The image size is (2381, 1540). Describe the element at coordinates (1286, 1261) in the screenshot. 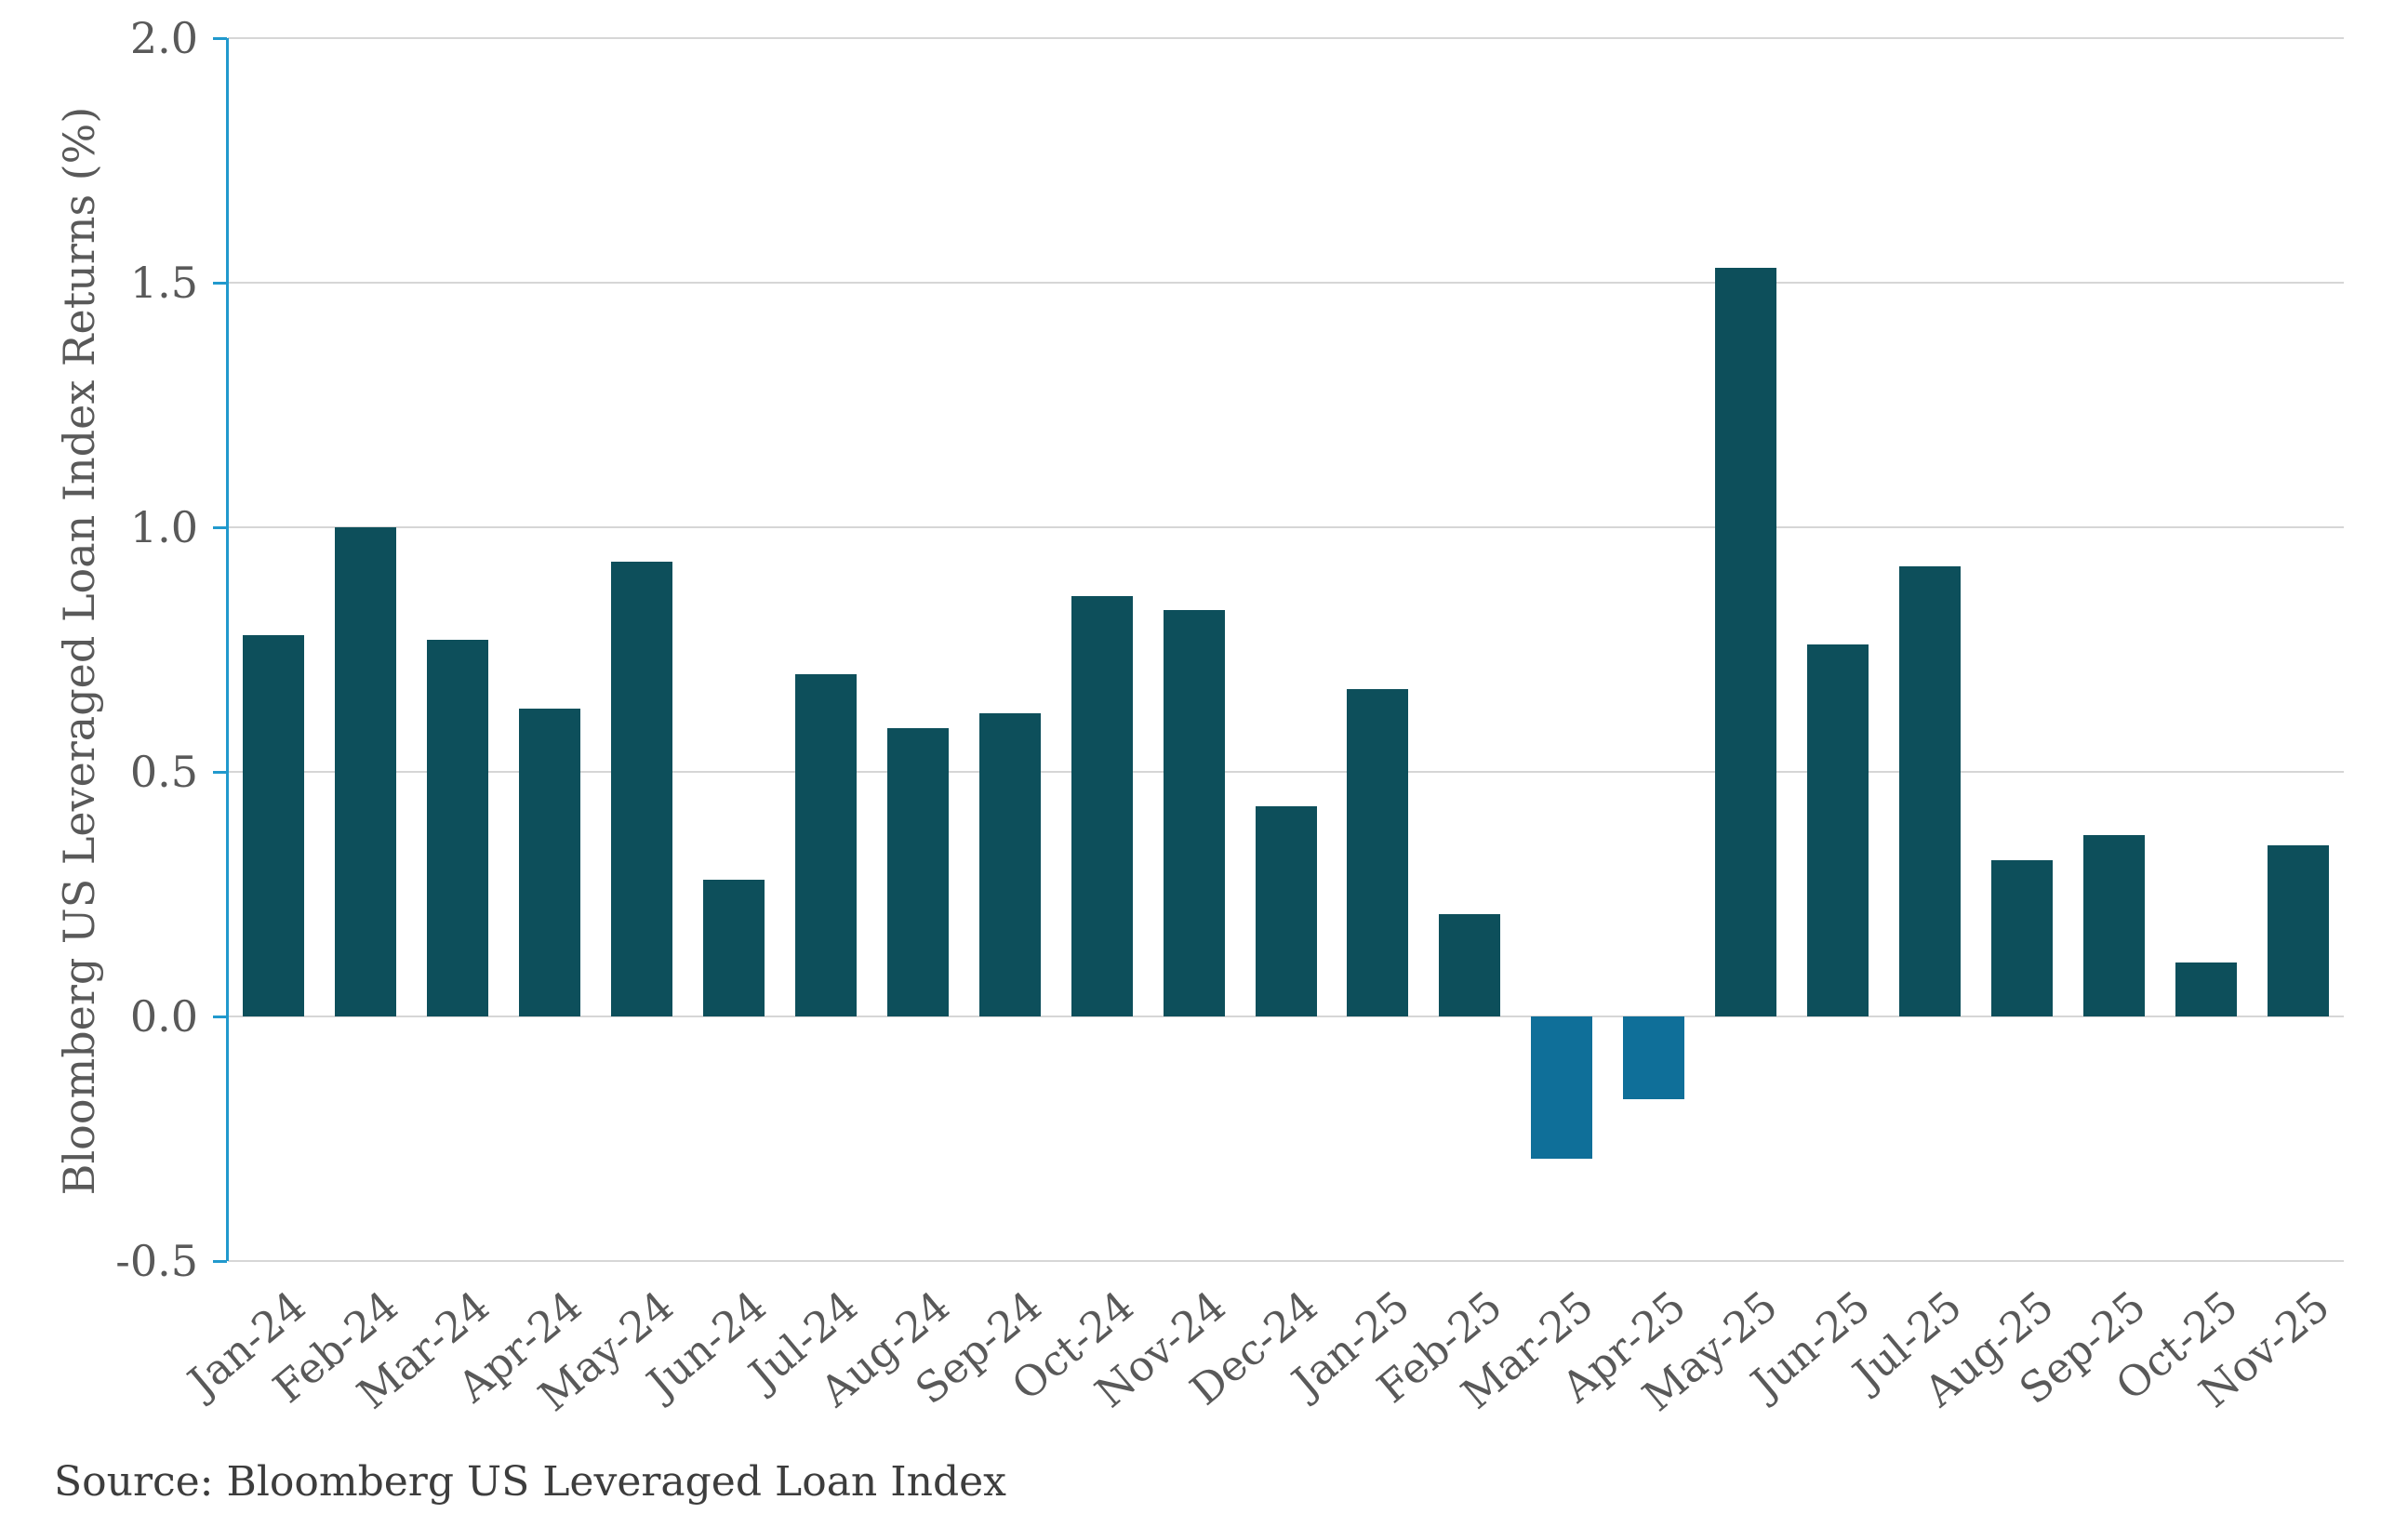

I see `gridline--0.5` at that location.